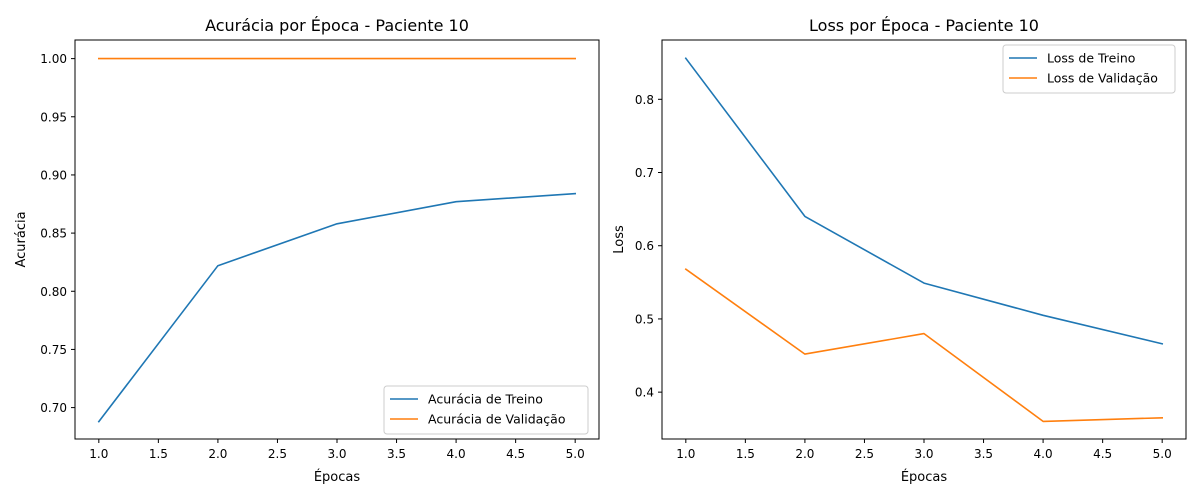 This screenshot has height=500, width=1200. What do you see at coordinates (644, 319) in the screenshot?
I see `y-tick-label: 0.5` at bounding box center [644, 319].